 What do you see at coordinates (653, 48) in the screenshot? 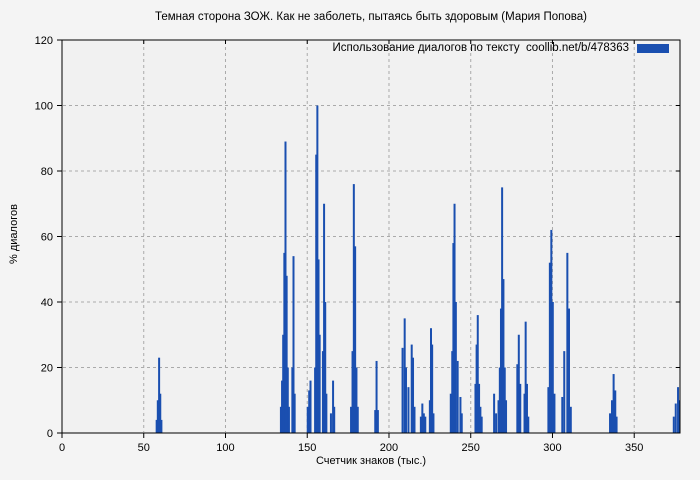
I see `legend-swatch` at bounding box center [653, 48].